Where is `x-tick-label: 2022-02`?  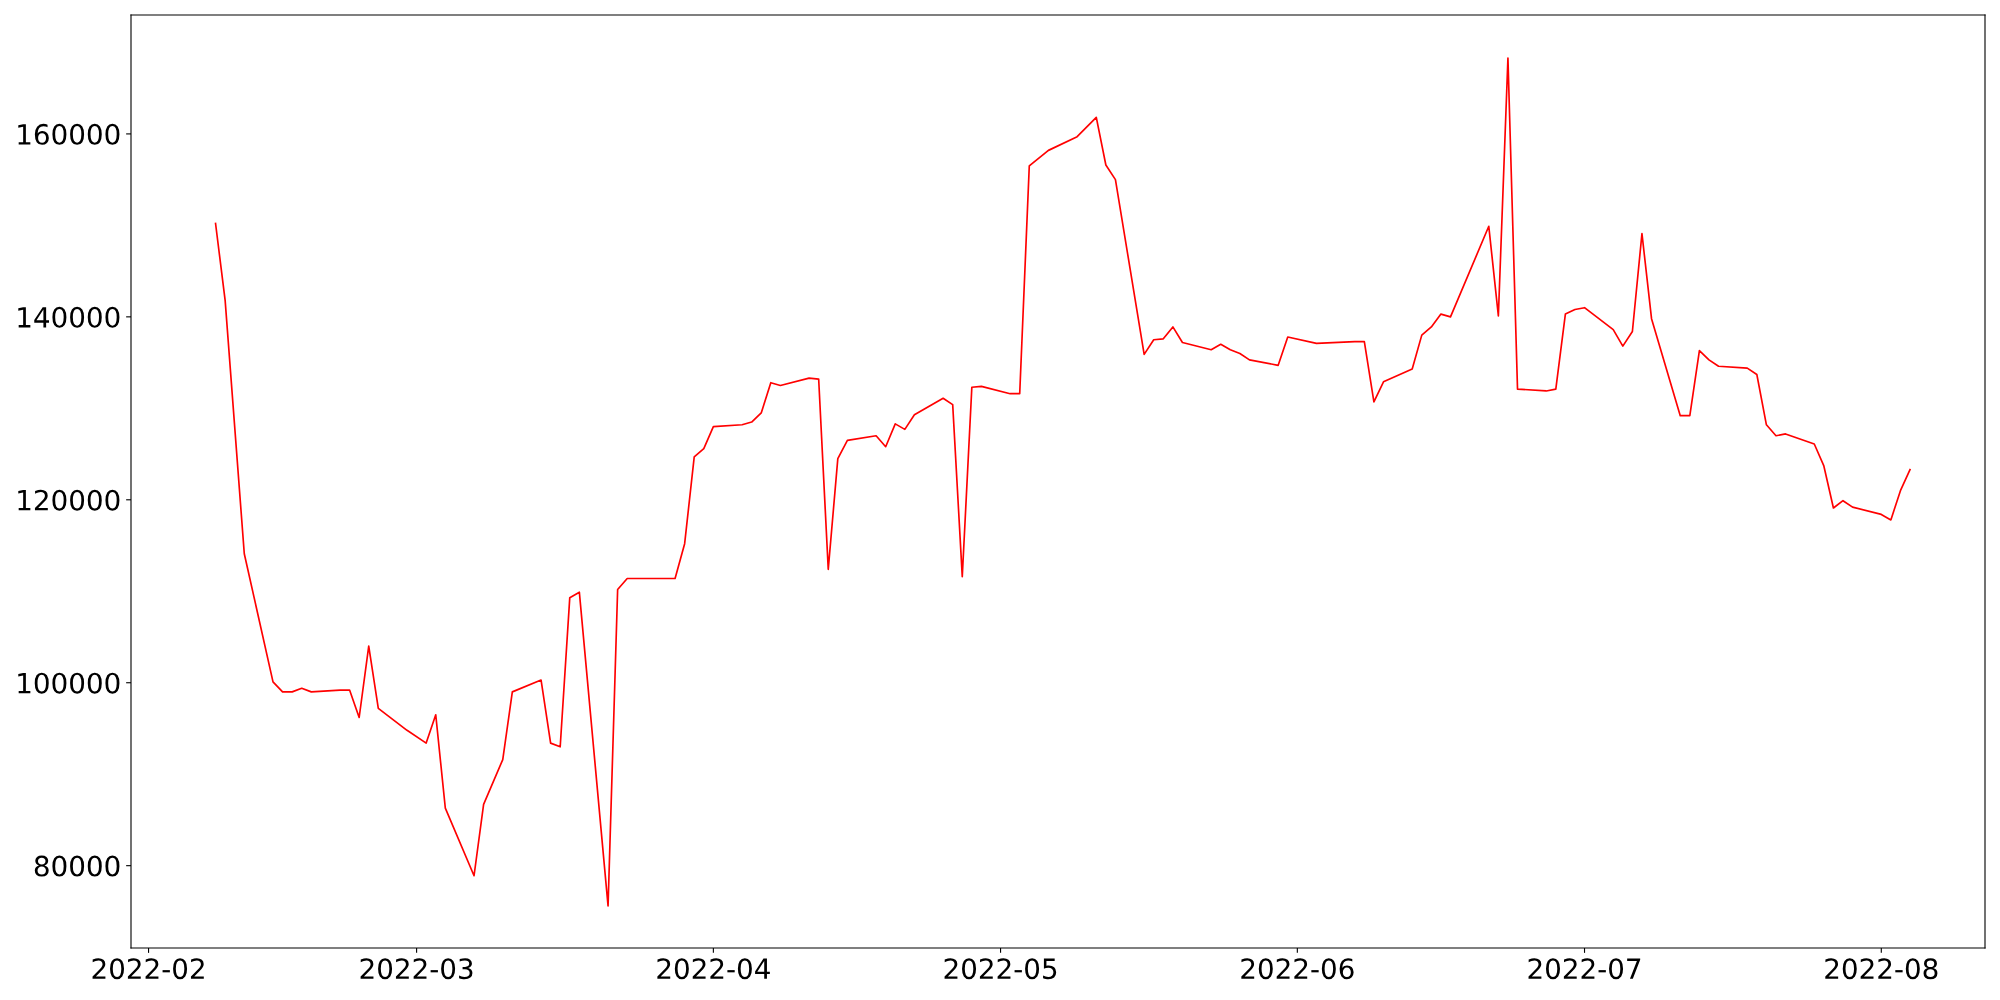
x-tick-label: 2022-02 is located at coordinates (148, 969).